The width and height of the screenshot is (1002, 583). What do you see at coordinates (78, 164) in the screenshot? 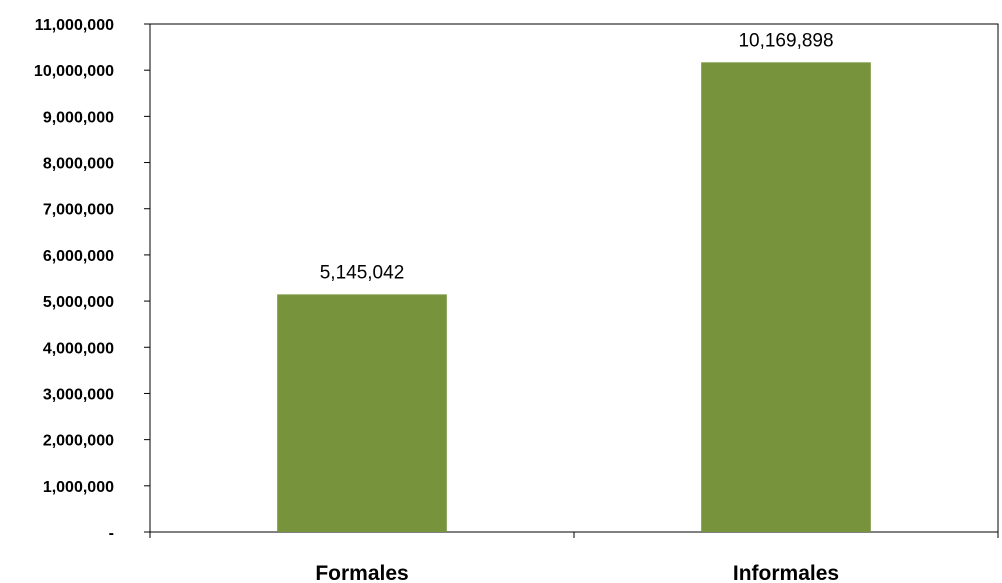
I see `y-tick-label: 8,000,000` at bounding box center [78, 164].